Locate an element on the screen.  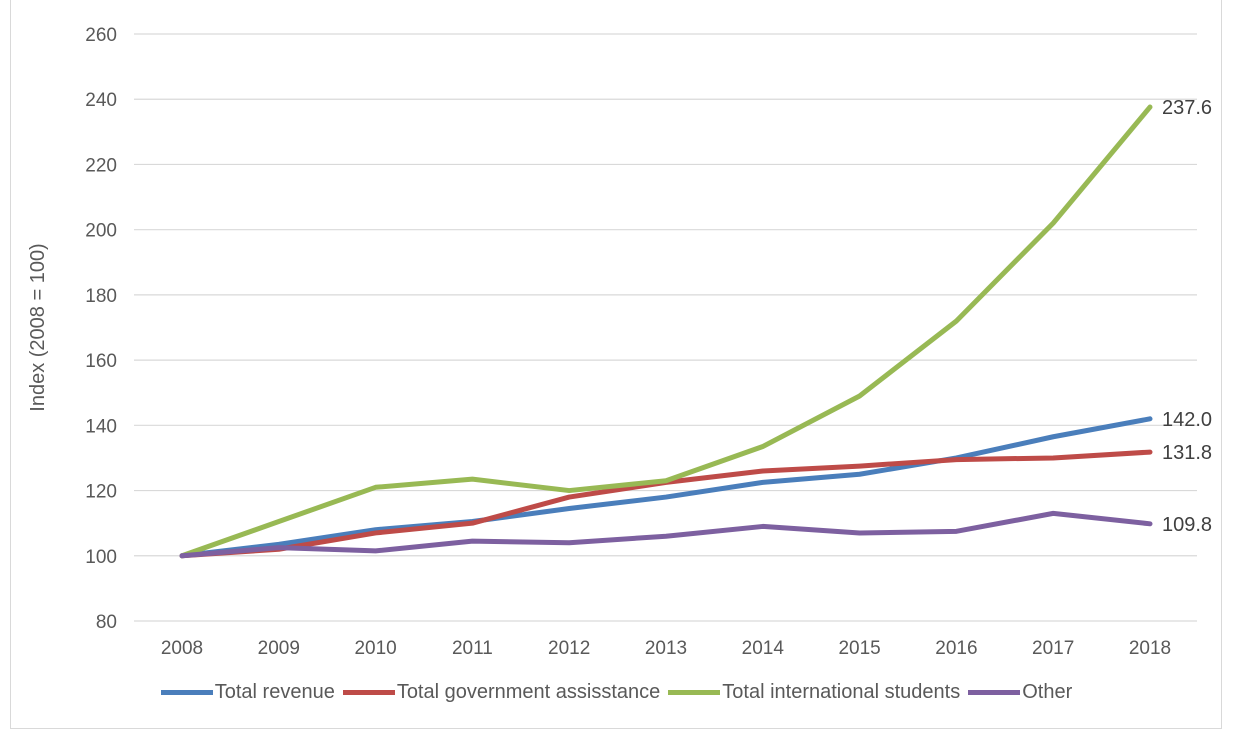
data-label: 142.0 is located at coordinates (1187, 420).